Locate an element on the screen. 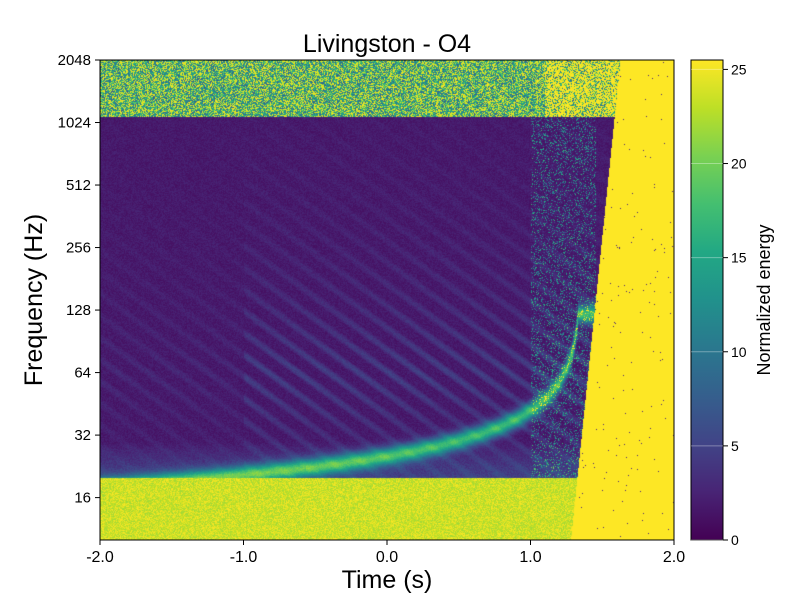 Image resolution: width=800 pixels, height=600 pixels. y-axis-ticks: 16 32 64 128 256 512 1024 2048 is located at coordinates (79, 279).